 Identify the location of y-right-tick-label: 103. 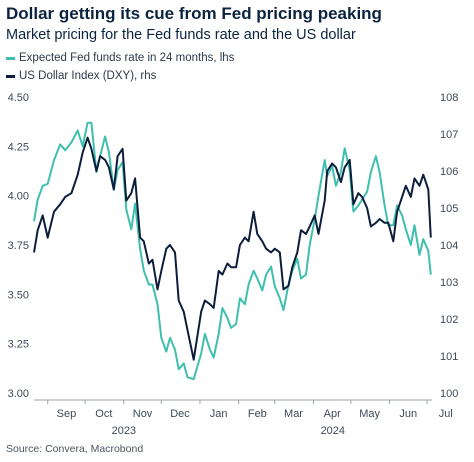
(449, 283).